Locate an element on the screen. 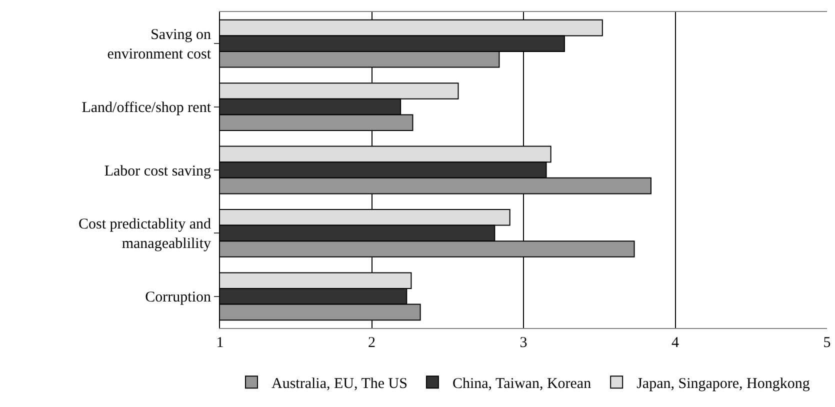 The width and height of the screenshot is (835, 407). x-tick-label: 3 is located at coordinates (524, 343).